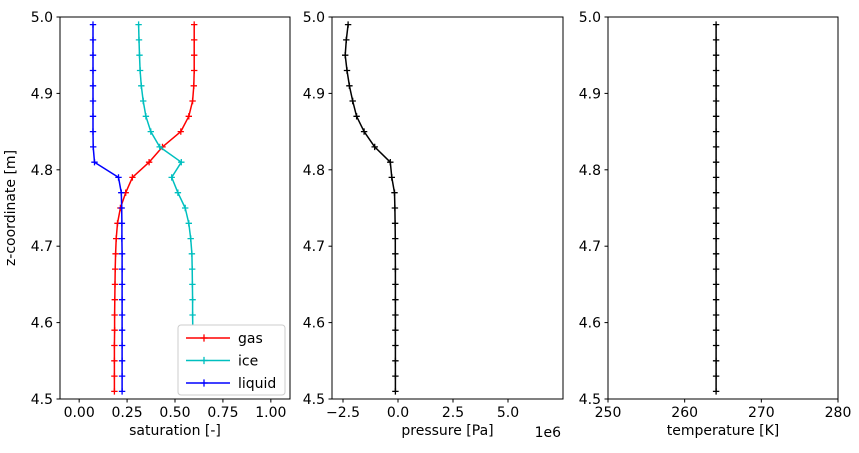  What do you see at coordinates (548, 433) in the screenshot?
I see `axis-offset-label: 1e6` at bounding box center [548, 433].